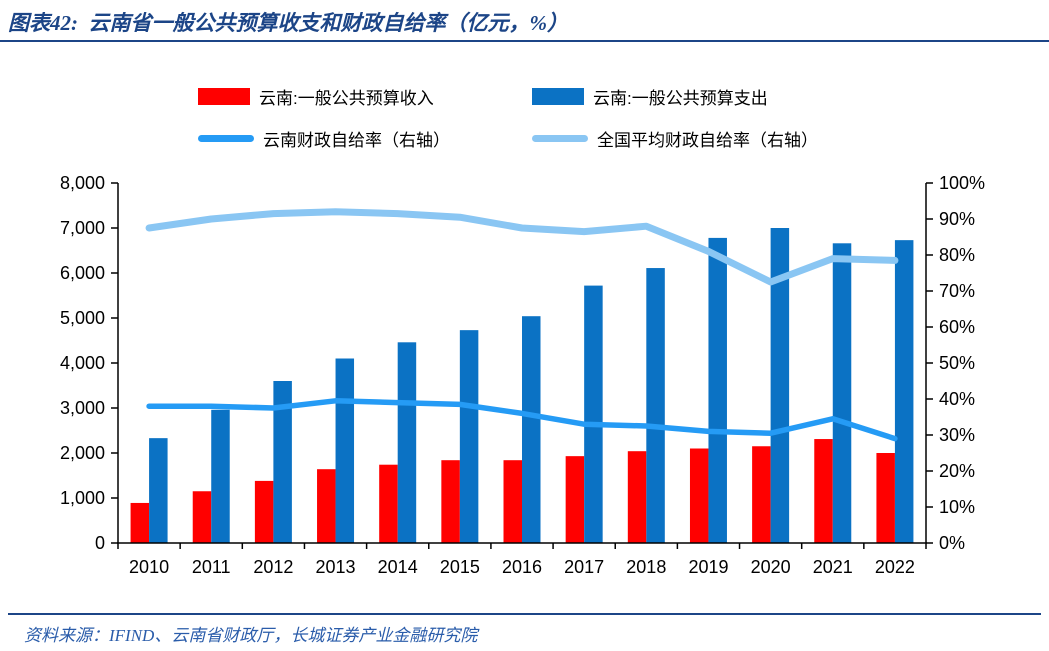 This screenshot has width=1049, height=651. Describe the element at coordinates (957, 291) in the screenshot. I see `right-axis-label: 70%` at that location.